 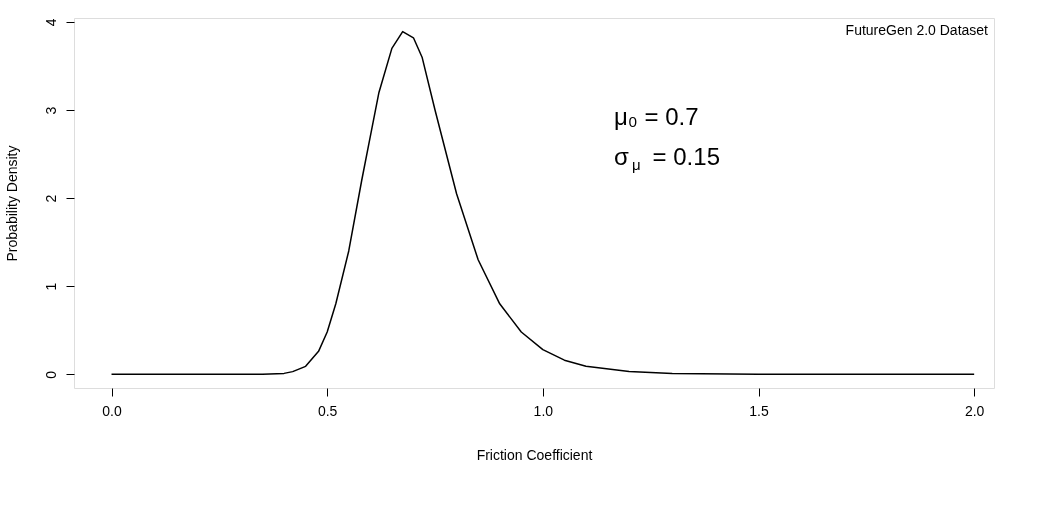 I want to click on y-tick-label: 2, so click(x=50, y=198).